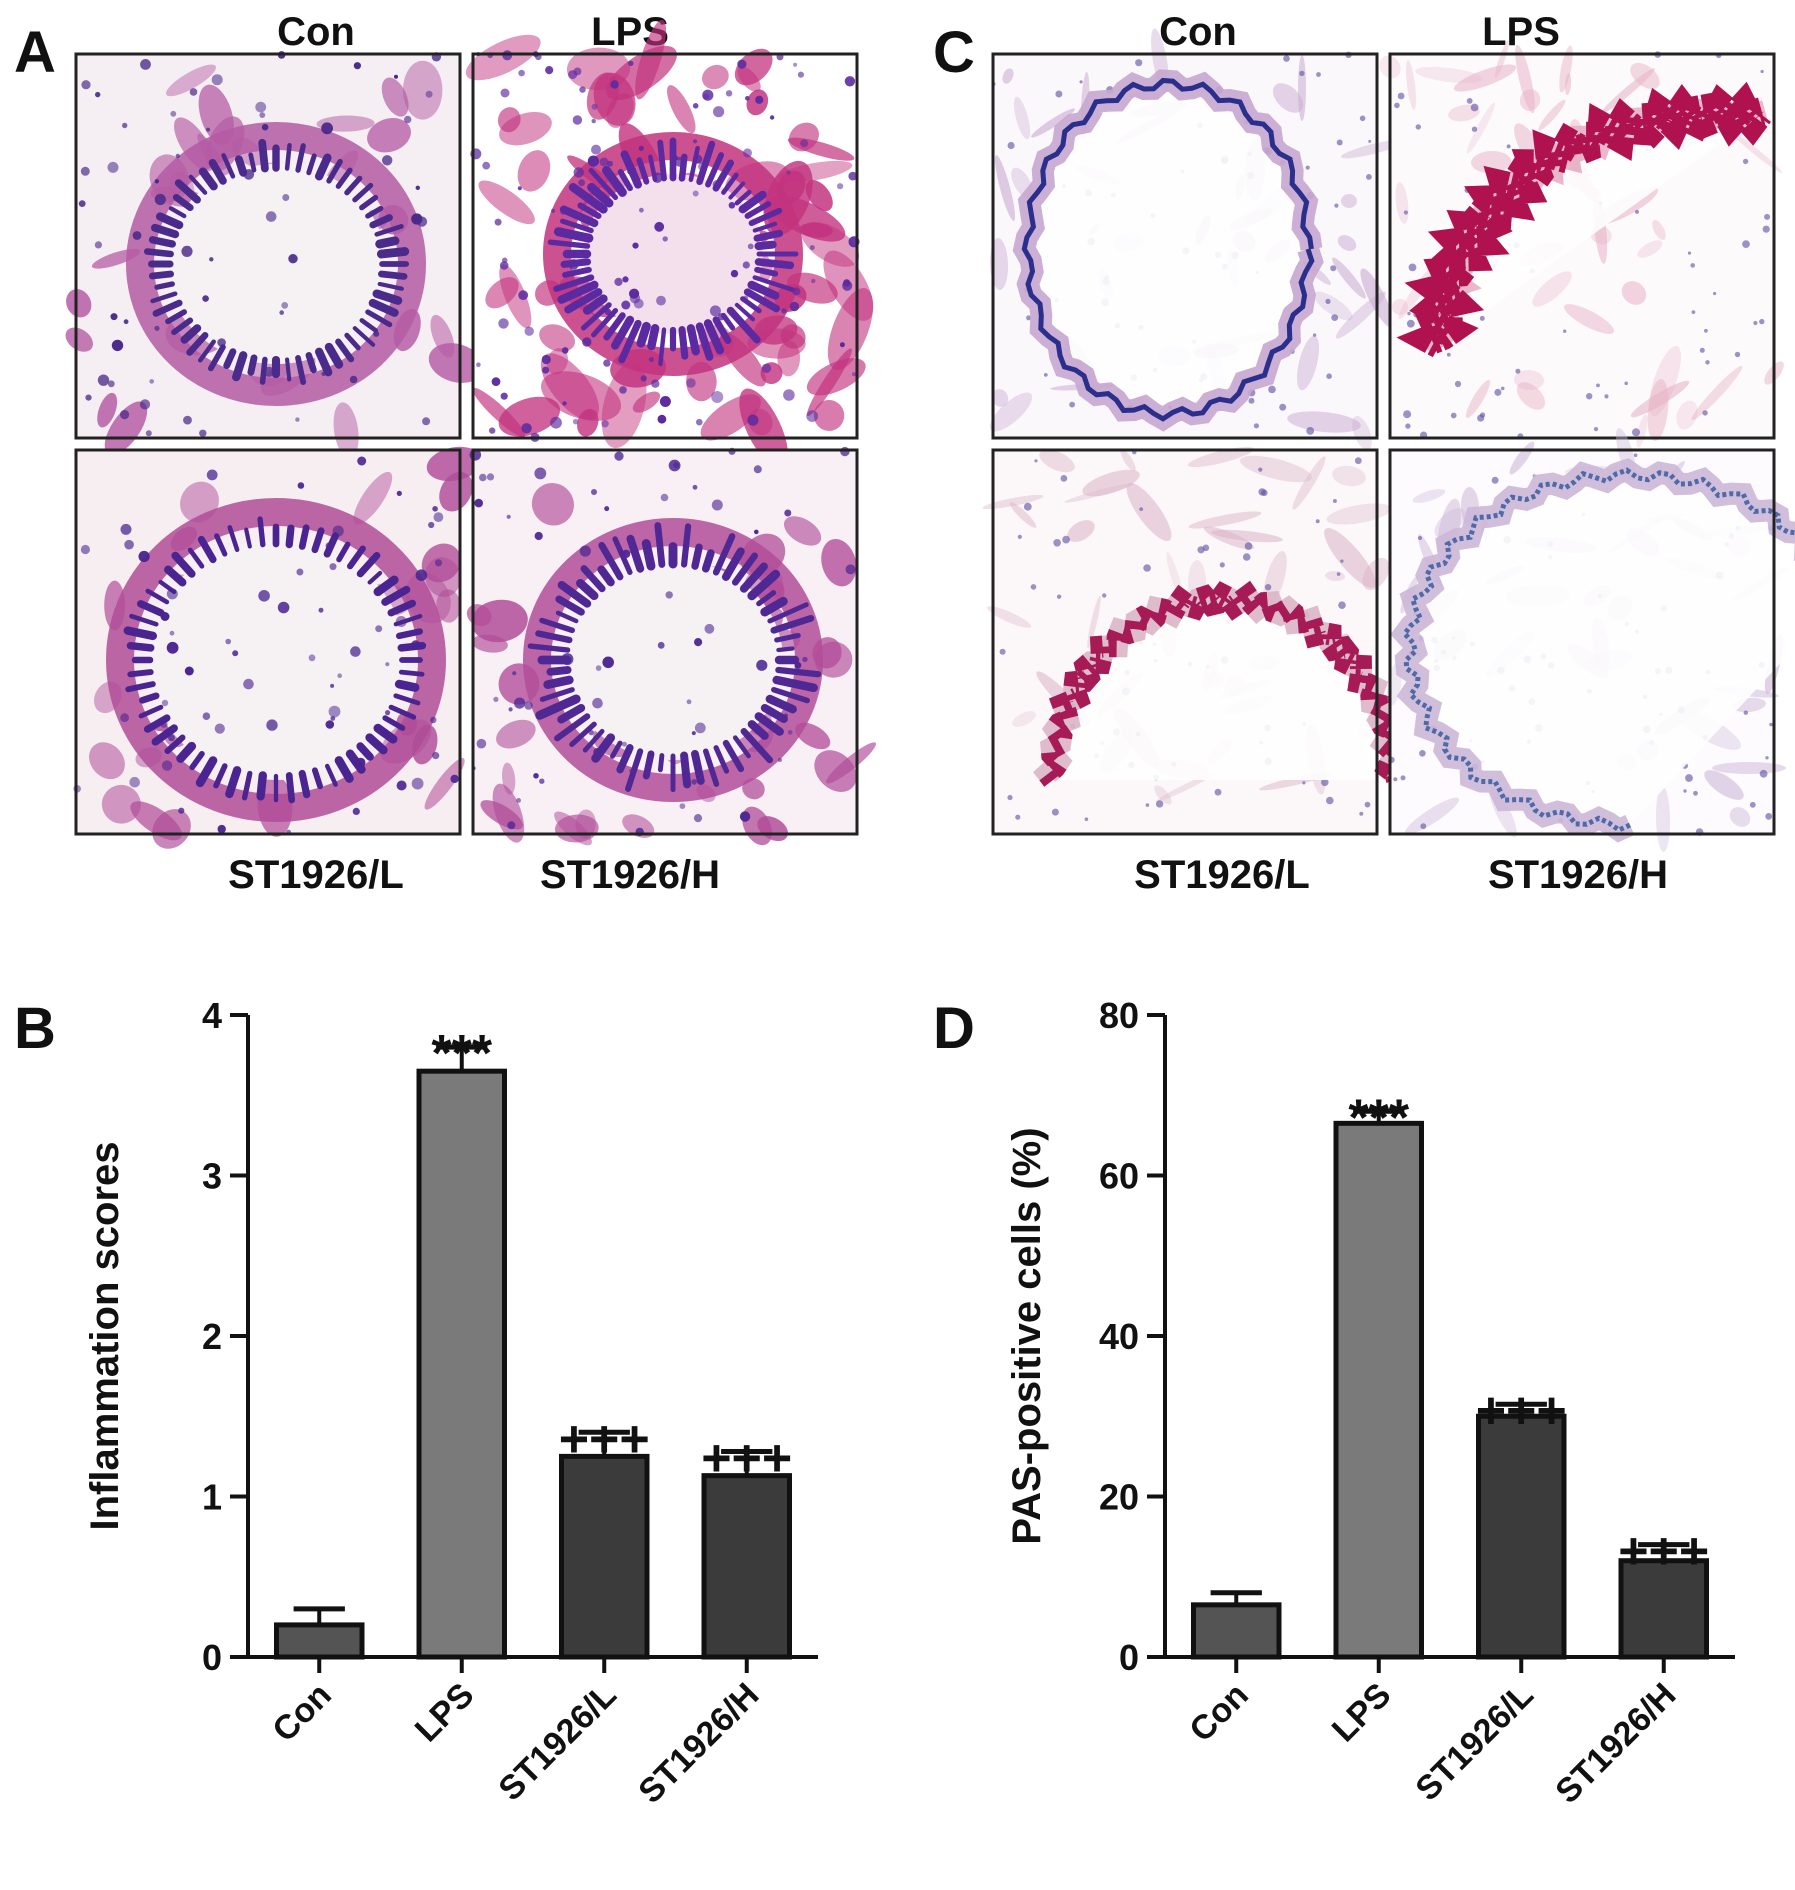 This screenshot has width=1795, height=1890. What do you see at coordinates (1197, 239) in the screenshot?
I see `micrograph-c-con` at bounding box center [1197, 239].